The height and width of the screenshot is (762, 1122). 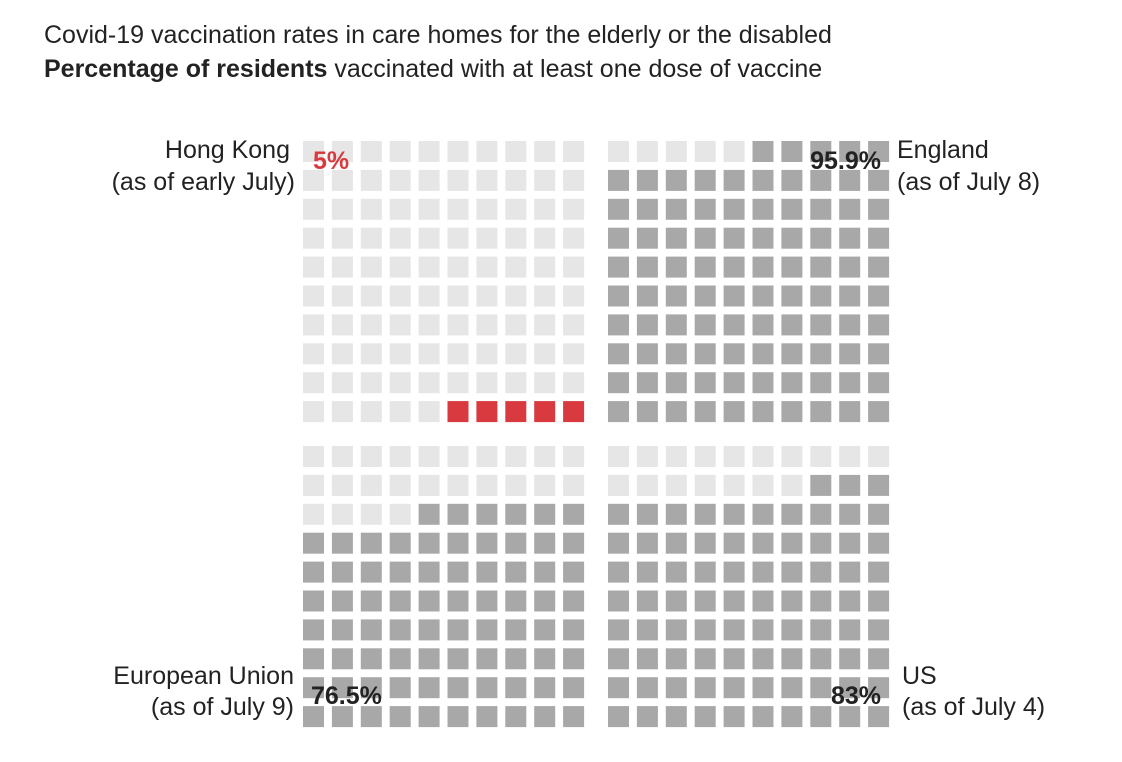 What do you see at coordinates (203, 182) in the screenshot?
I see `hong-kong-date: (as of early July)` at bounding box center [203, 182].